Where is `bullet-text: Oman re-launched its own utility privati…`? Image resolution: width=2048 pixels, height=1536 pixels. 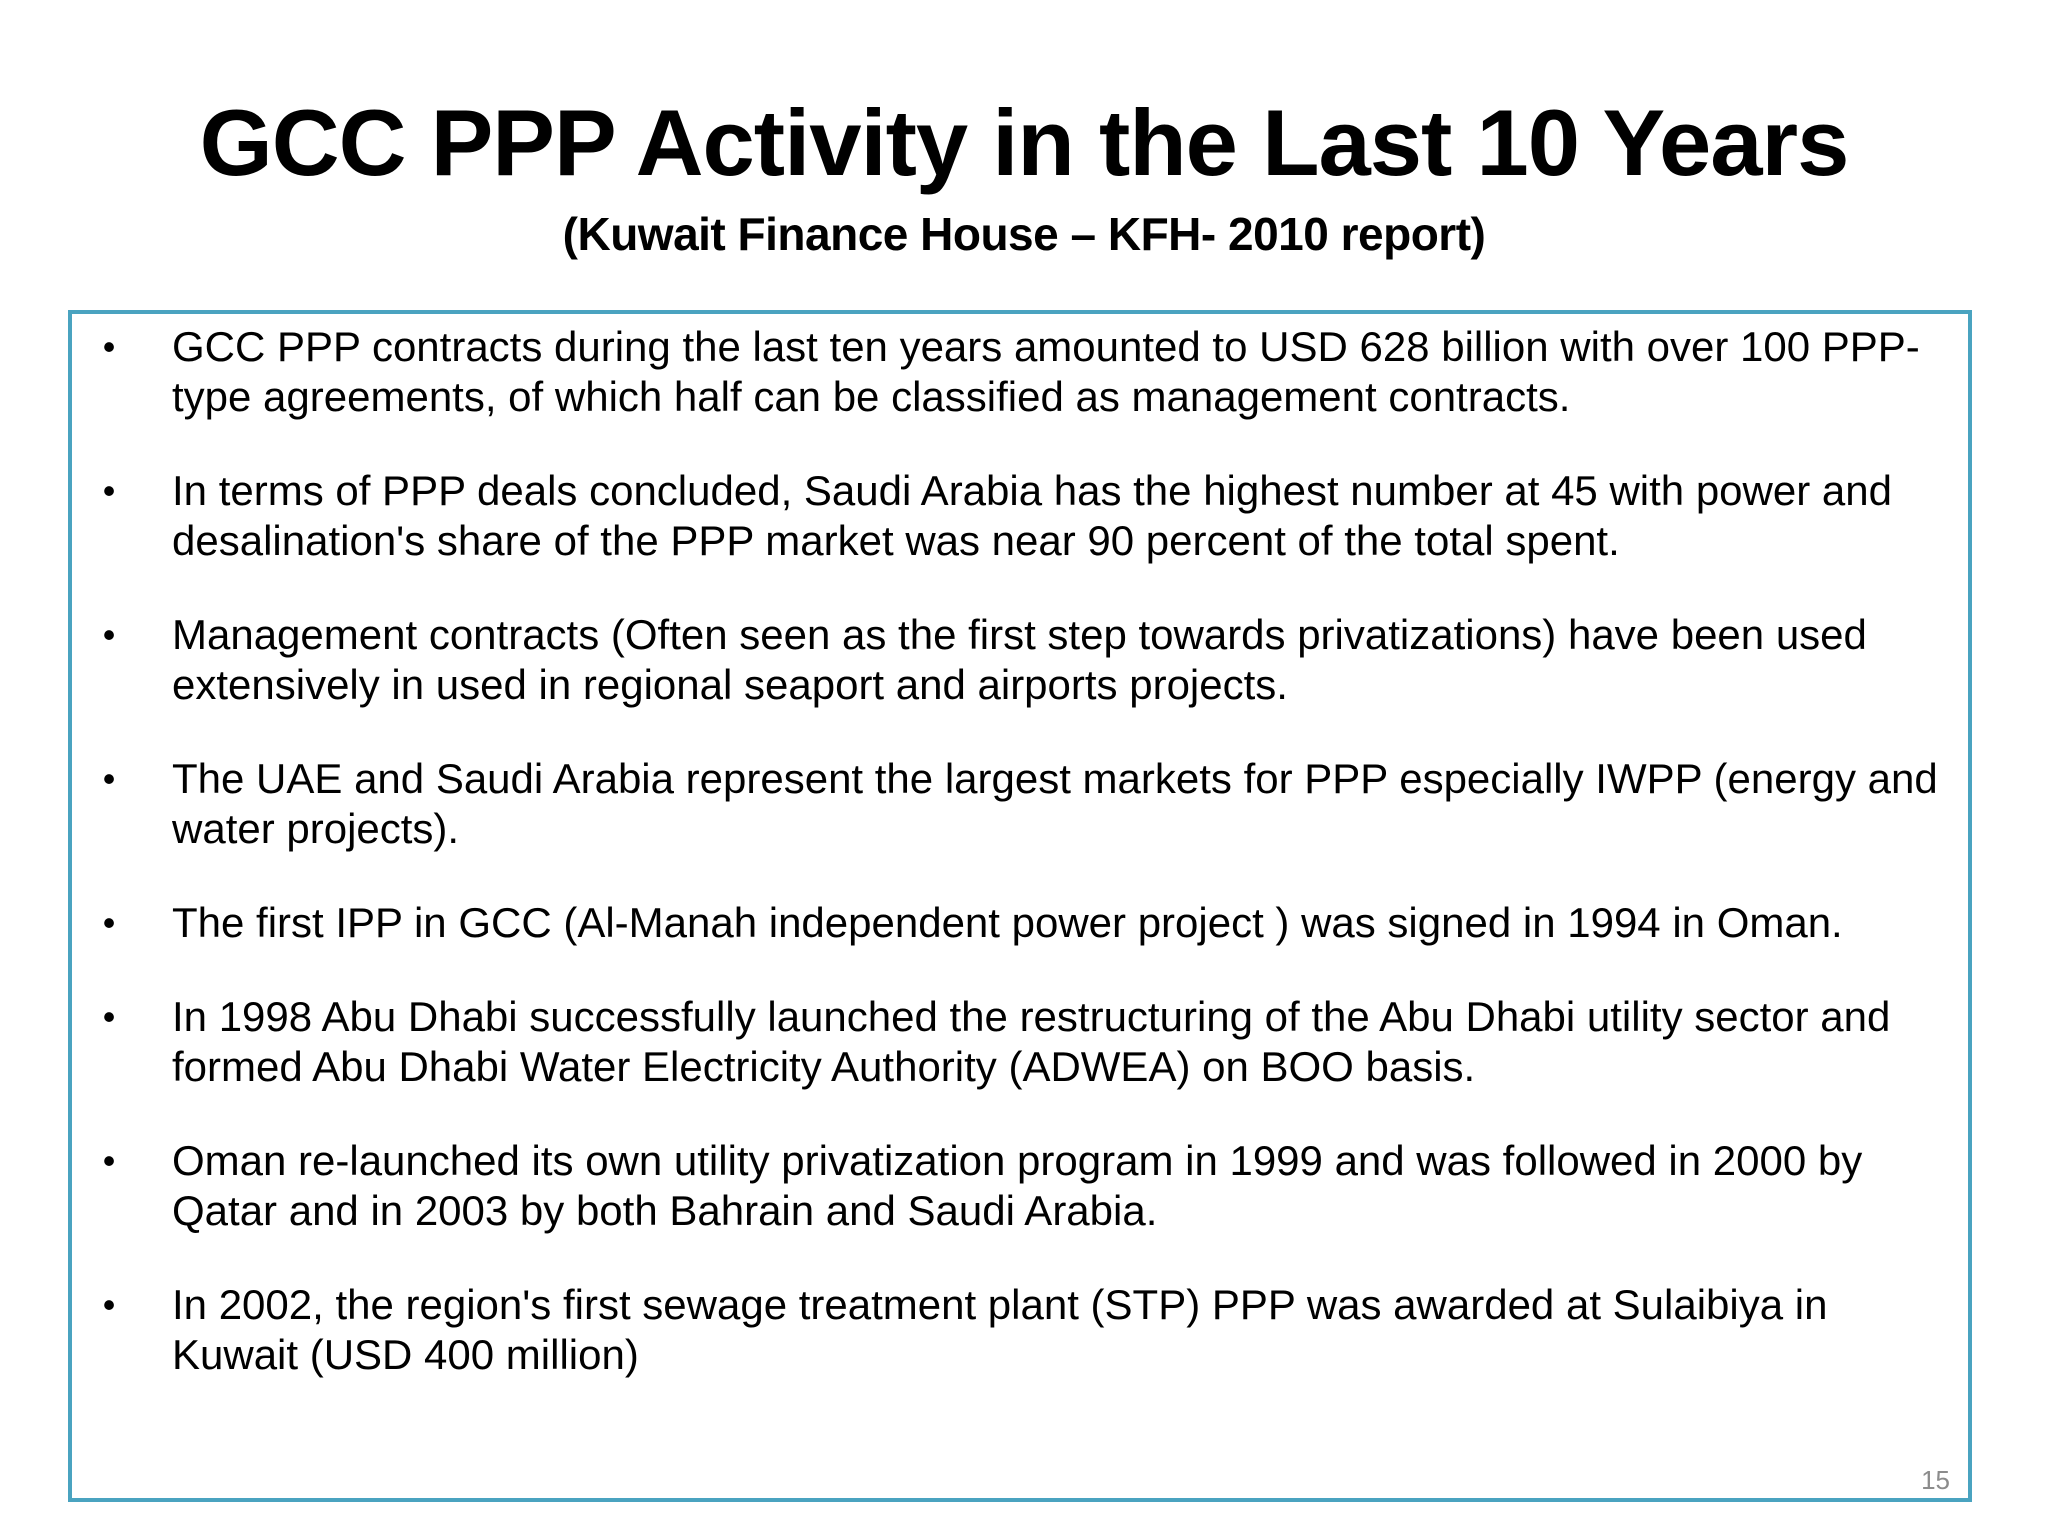 bullet-text: Oman re-launched its own utility privati… is located at coordinates (1017, 1185).